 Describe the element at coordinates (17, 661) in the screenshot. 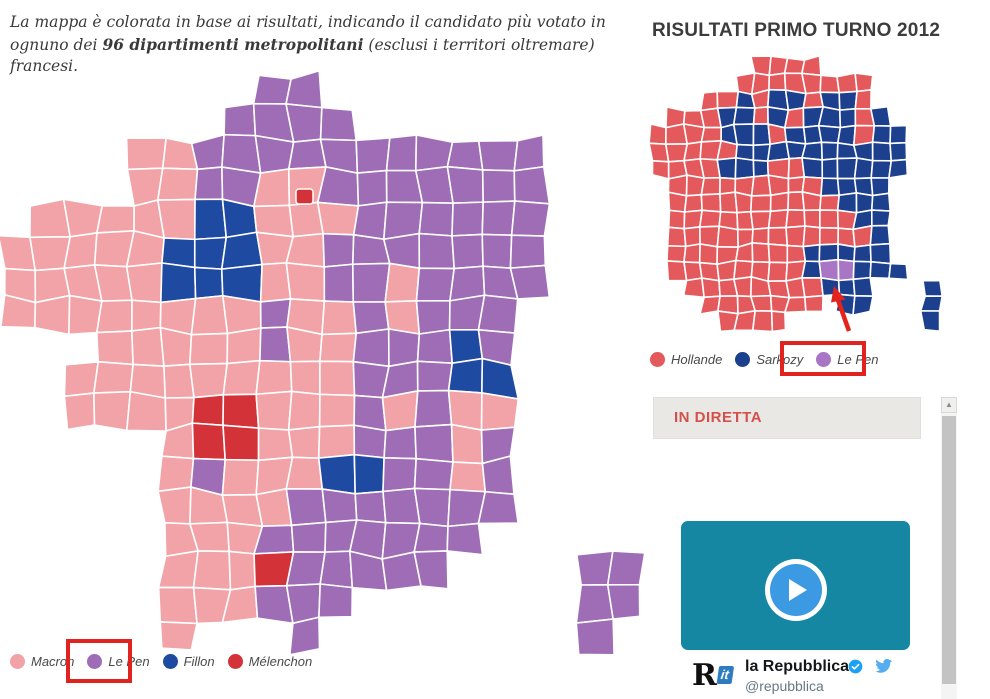

I see `legend-swatch-macron` at that location.